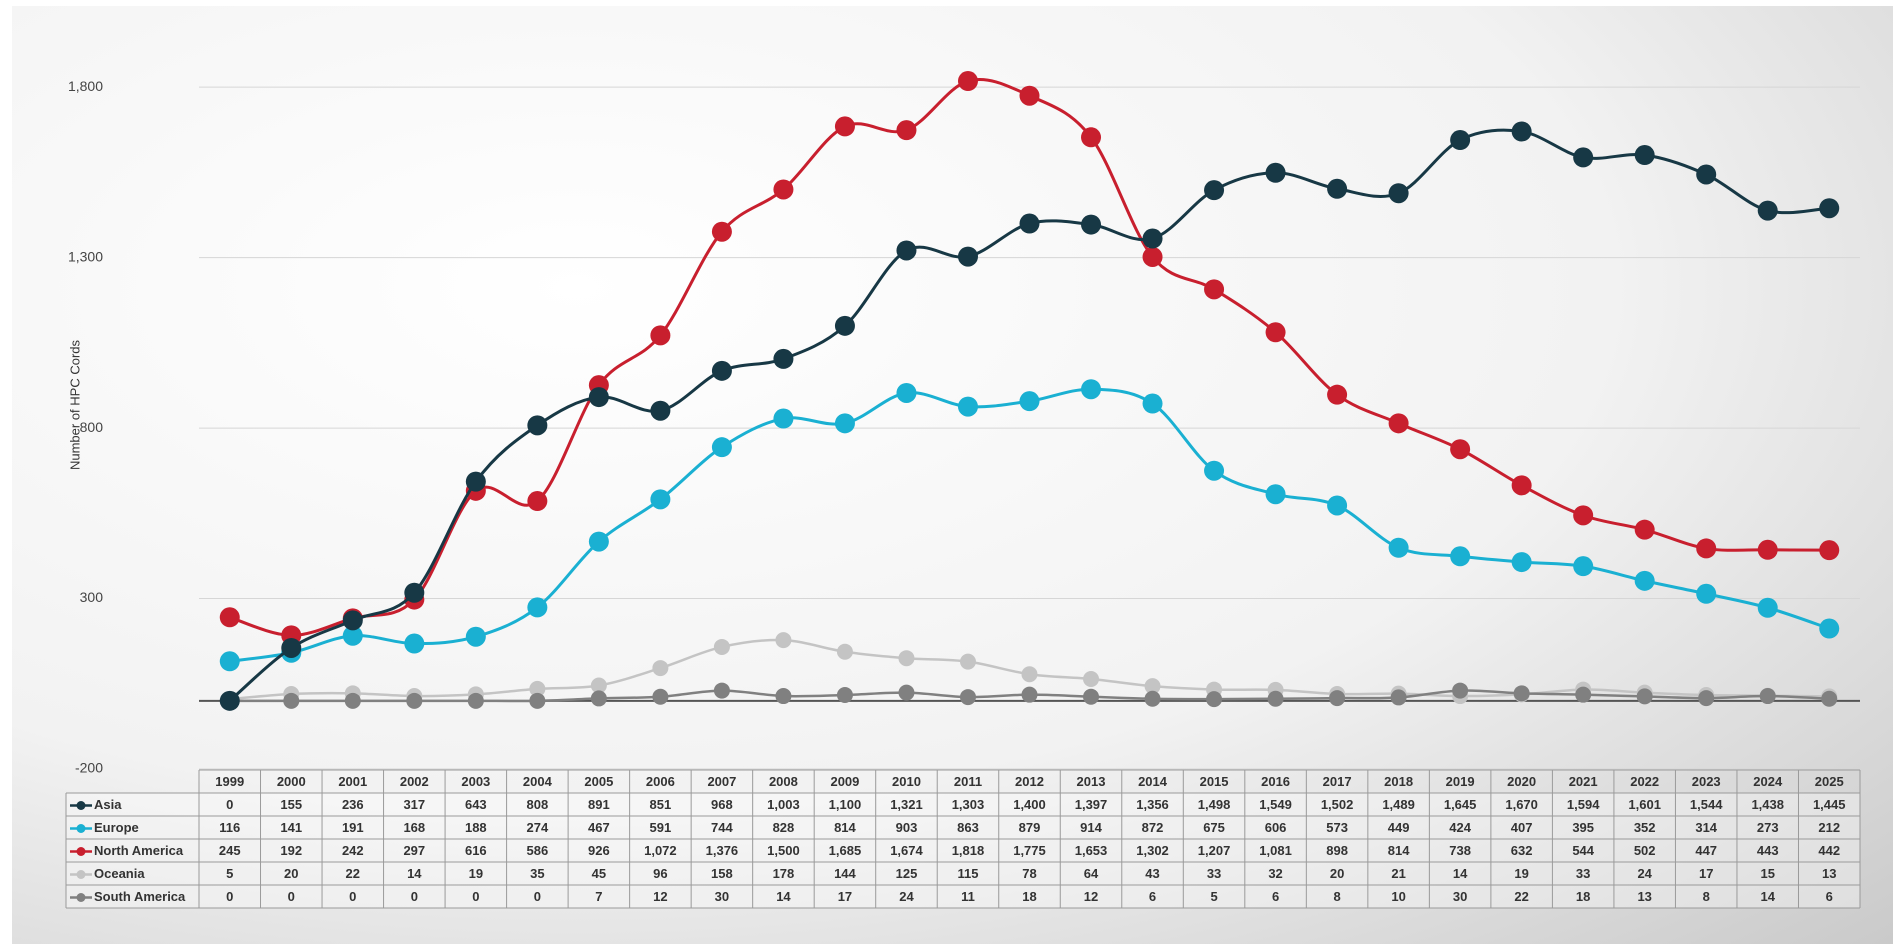  I want to click on data-label: 125, so click(907, 873).